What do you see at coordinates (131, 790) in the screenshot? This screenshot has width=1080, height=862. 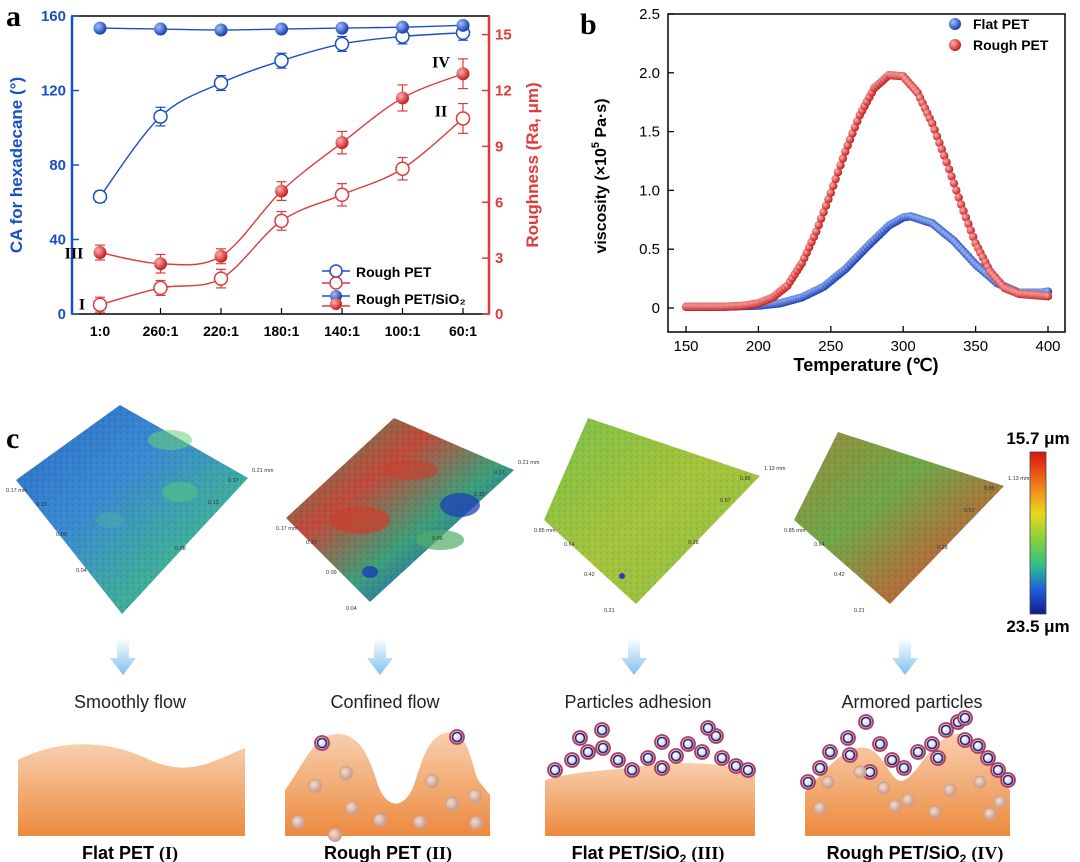 I see `schematic-flat-pet` at bounding box center [131, 790].